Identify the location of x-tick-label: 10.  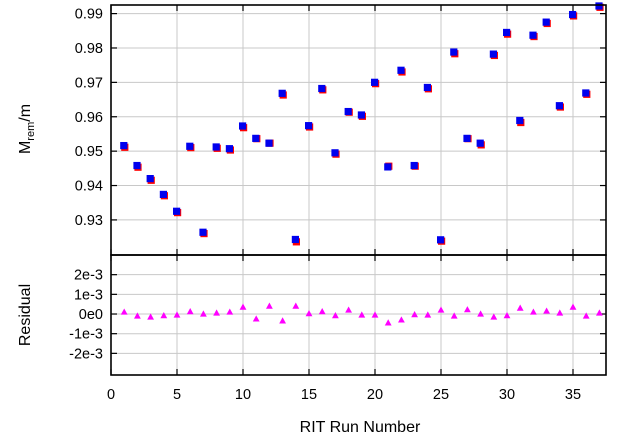
(243, 395).